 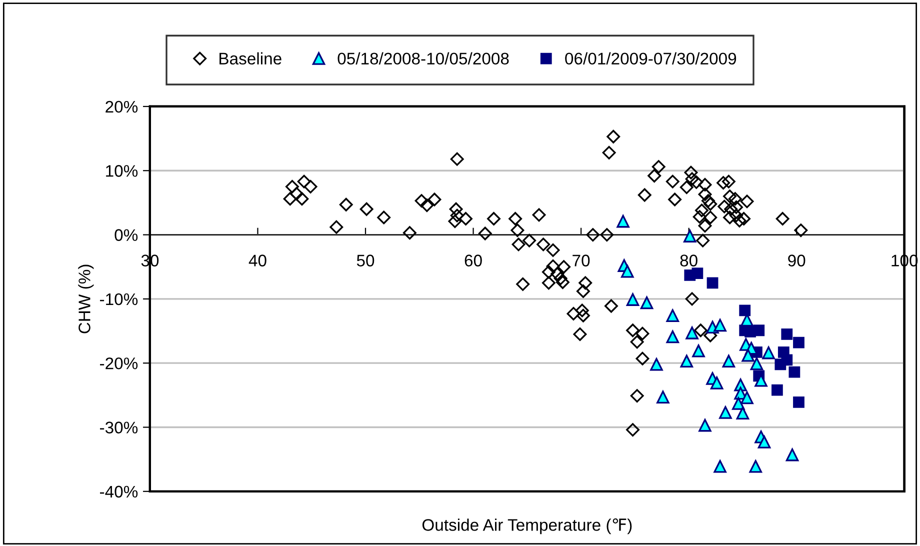 I want to click on legend-label: 05/18/2008-10/05/2008, so click(x=423, y=58).